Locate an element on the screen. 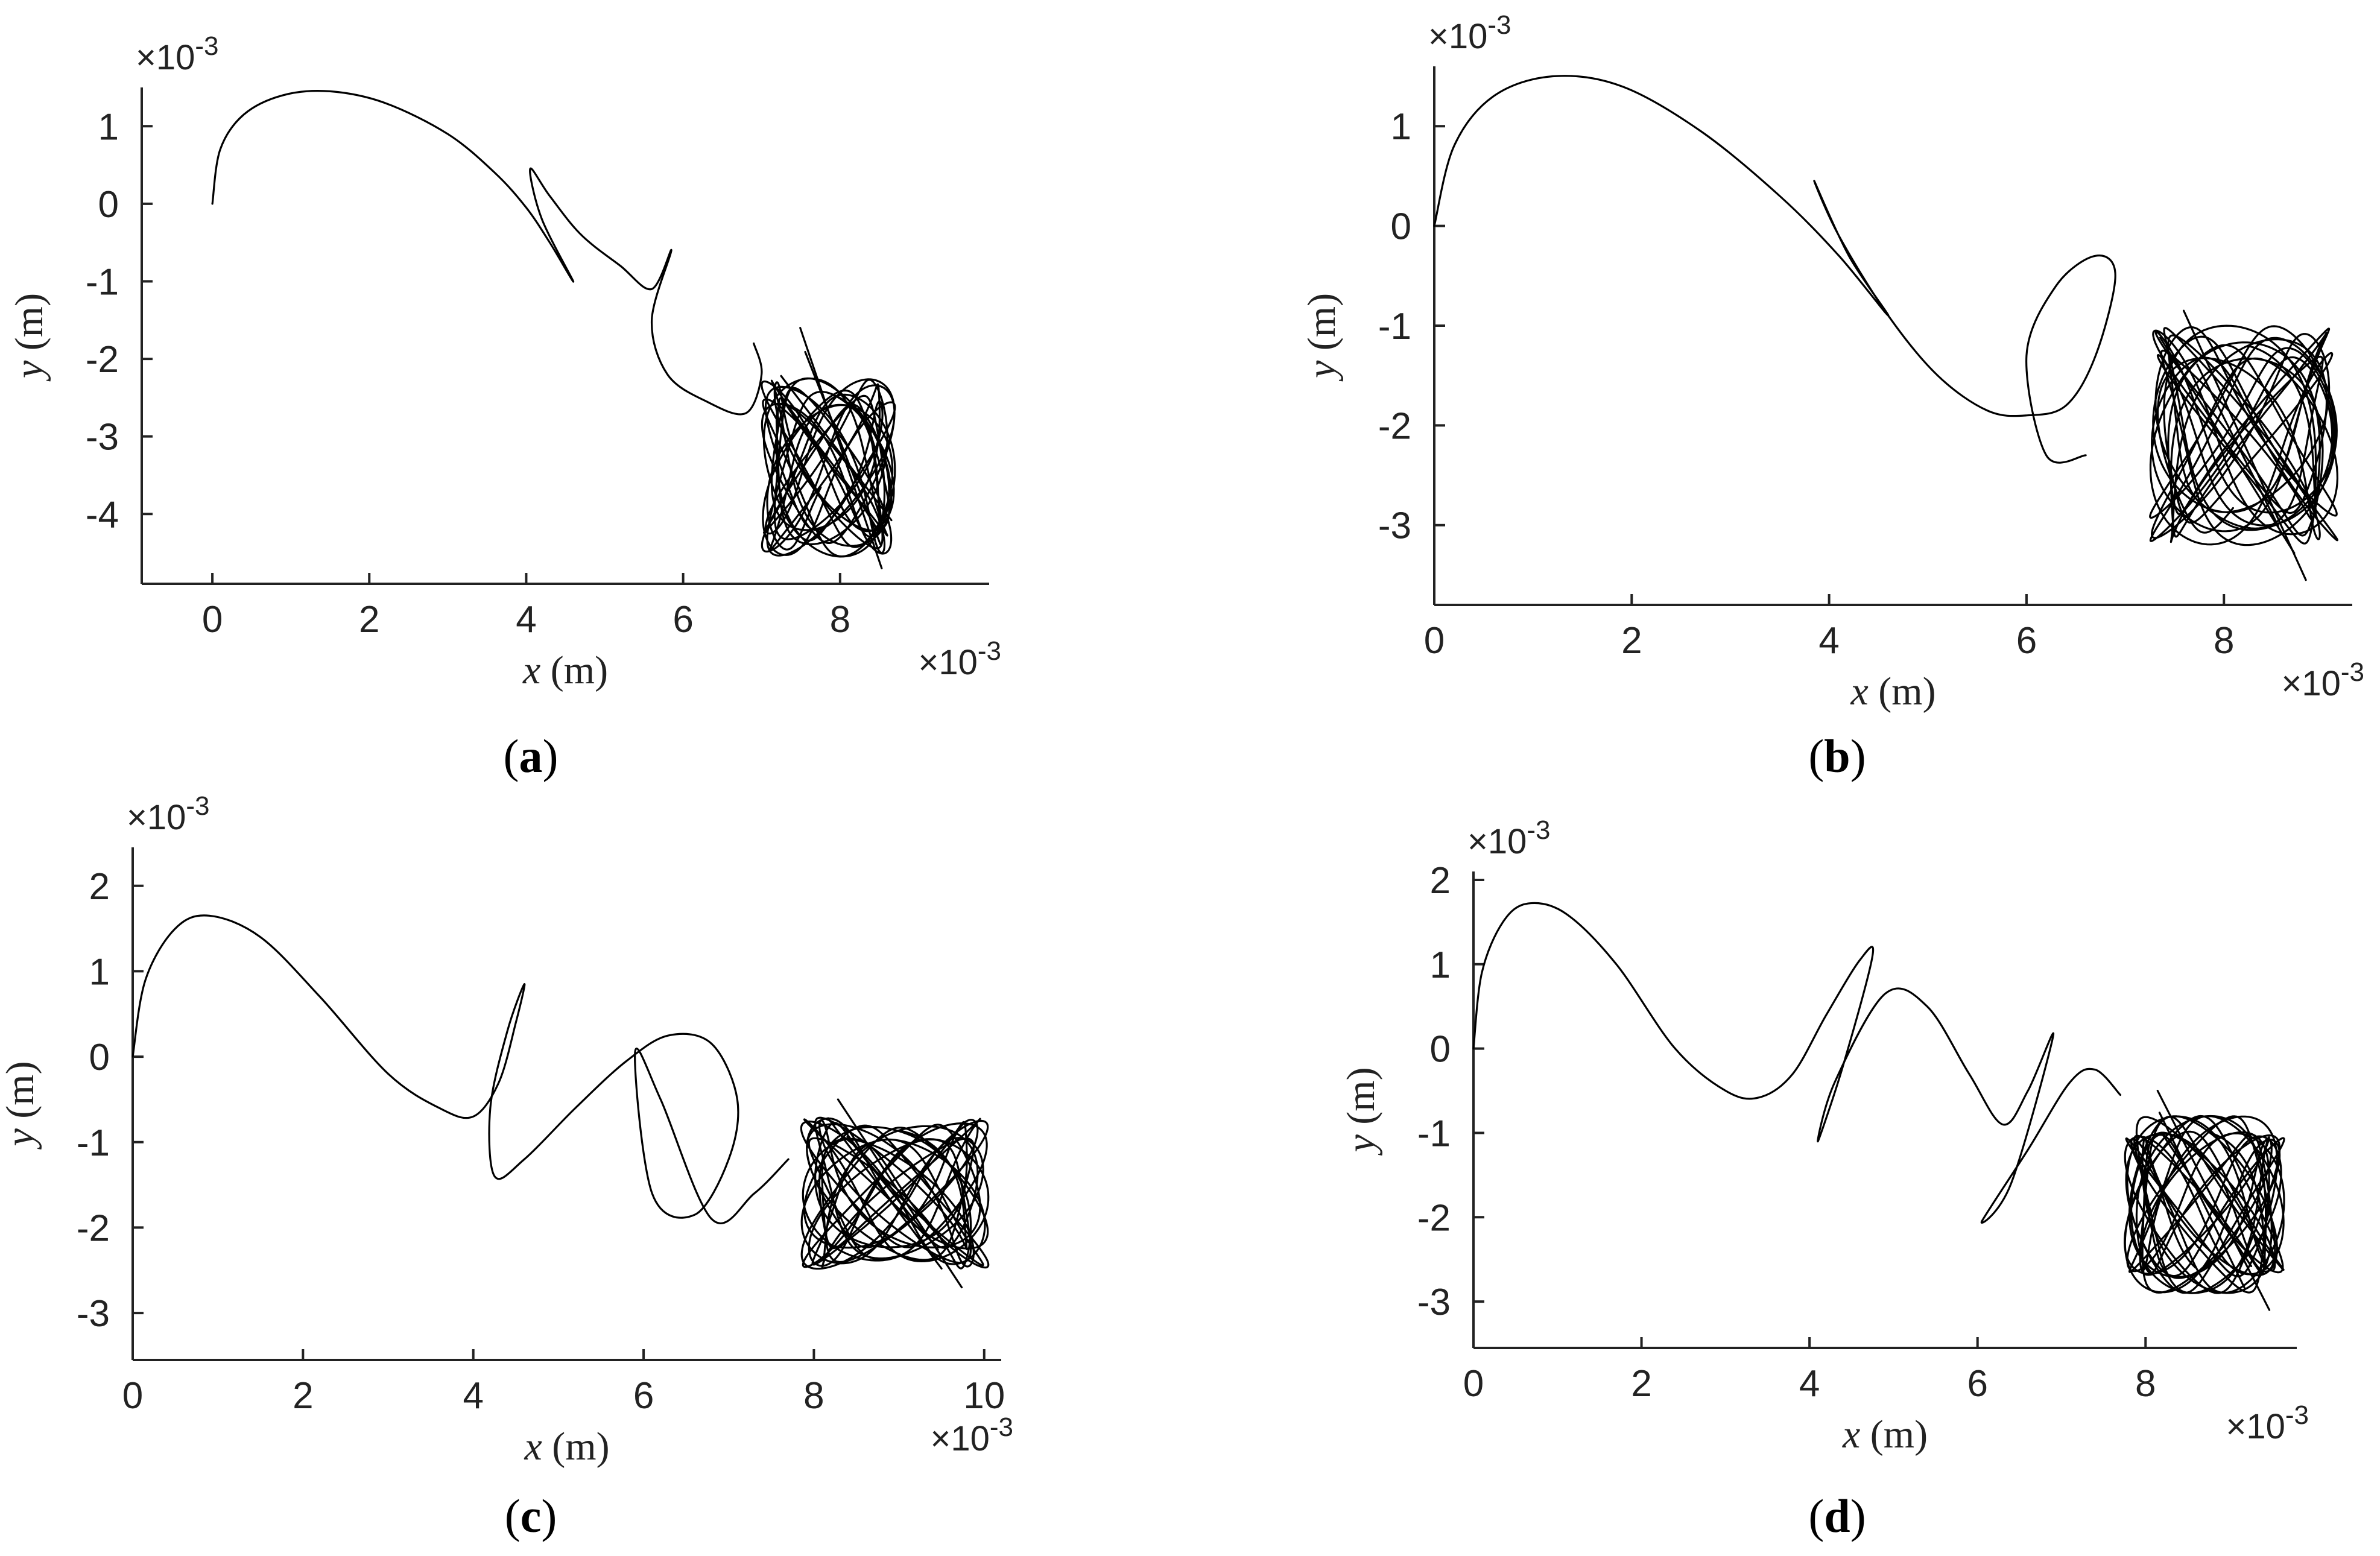  panel-caption: (a) is located at coordinates (532, 756).